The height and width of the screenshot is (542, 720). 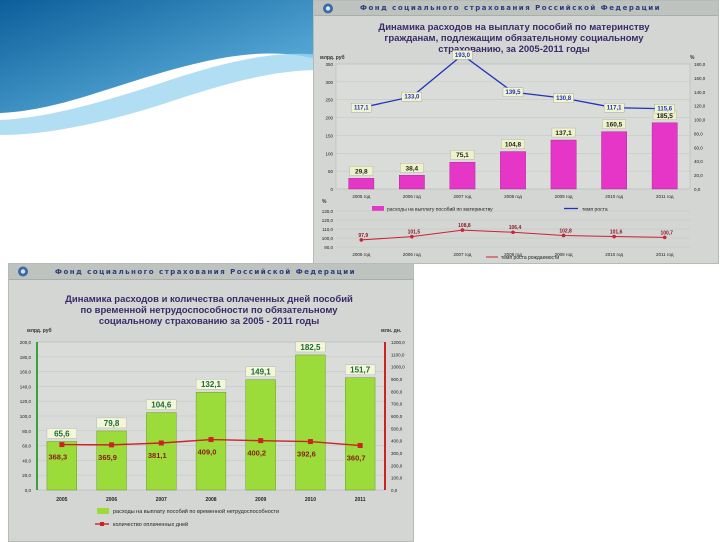 What do you see at coordinates (397, 428) in the screenshot?
I see `right-tick-label: 500,0` at bounding box center [397, 428].